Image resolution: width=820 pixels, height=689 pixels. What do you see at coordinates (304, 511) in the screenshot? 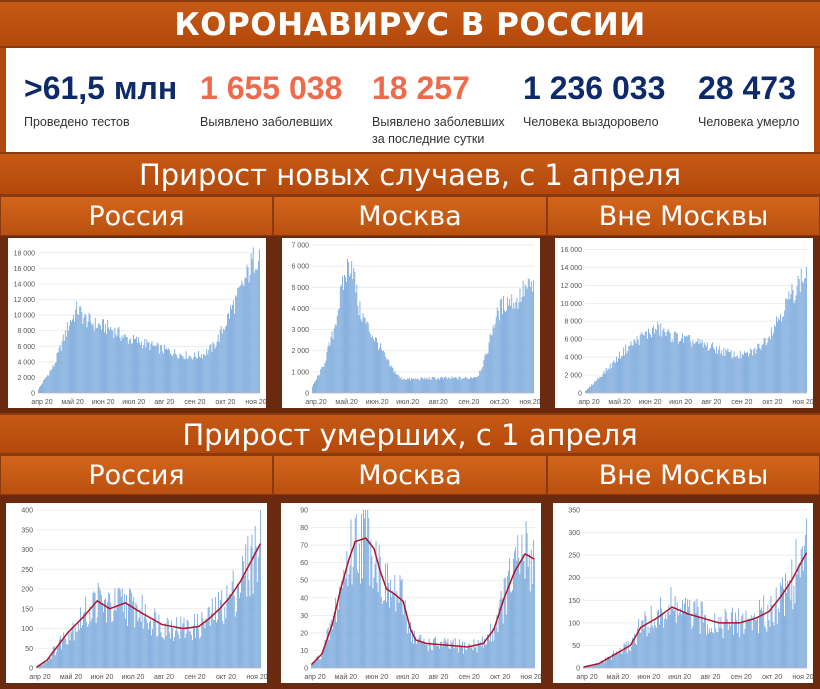
I see `y-tick-label: 90` at bounding box center [304, 511].